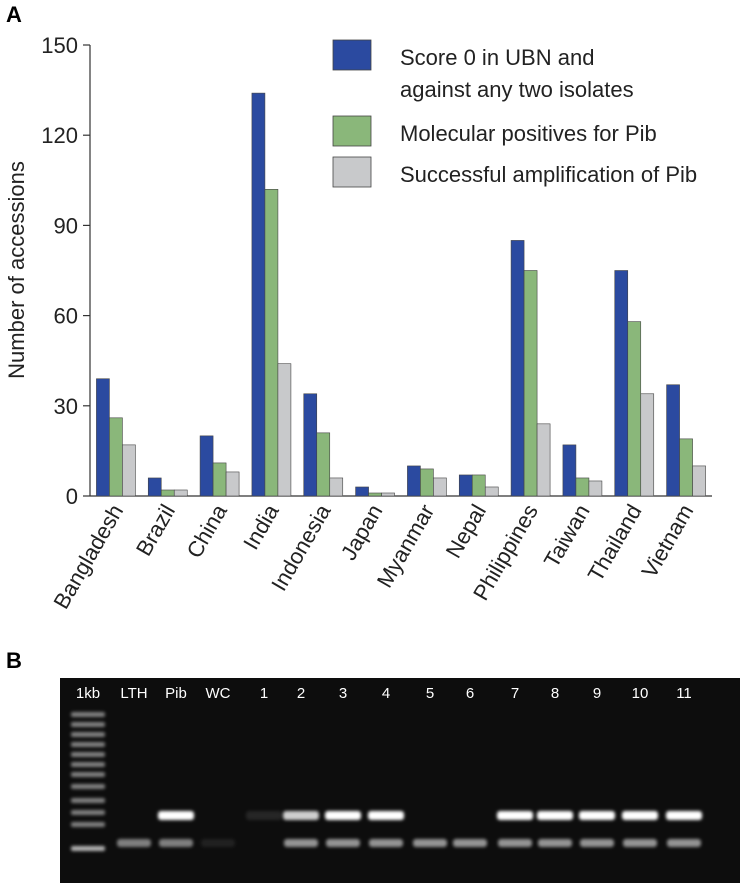 The width and height of the screenshot is (756, 888). I want to click on y-tick-label: 150, so click(59, 45).